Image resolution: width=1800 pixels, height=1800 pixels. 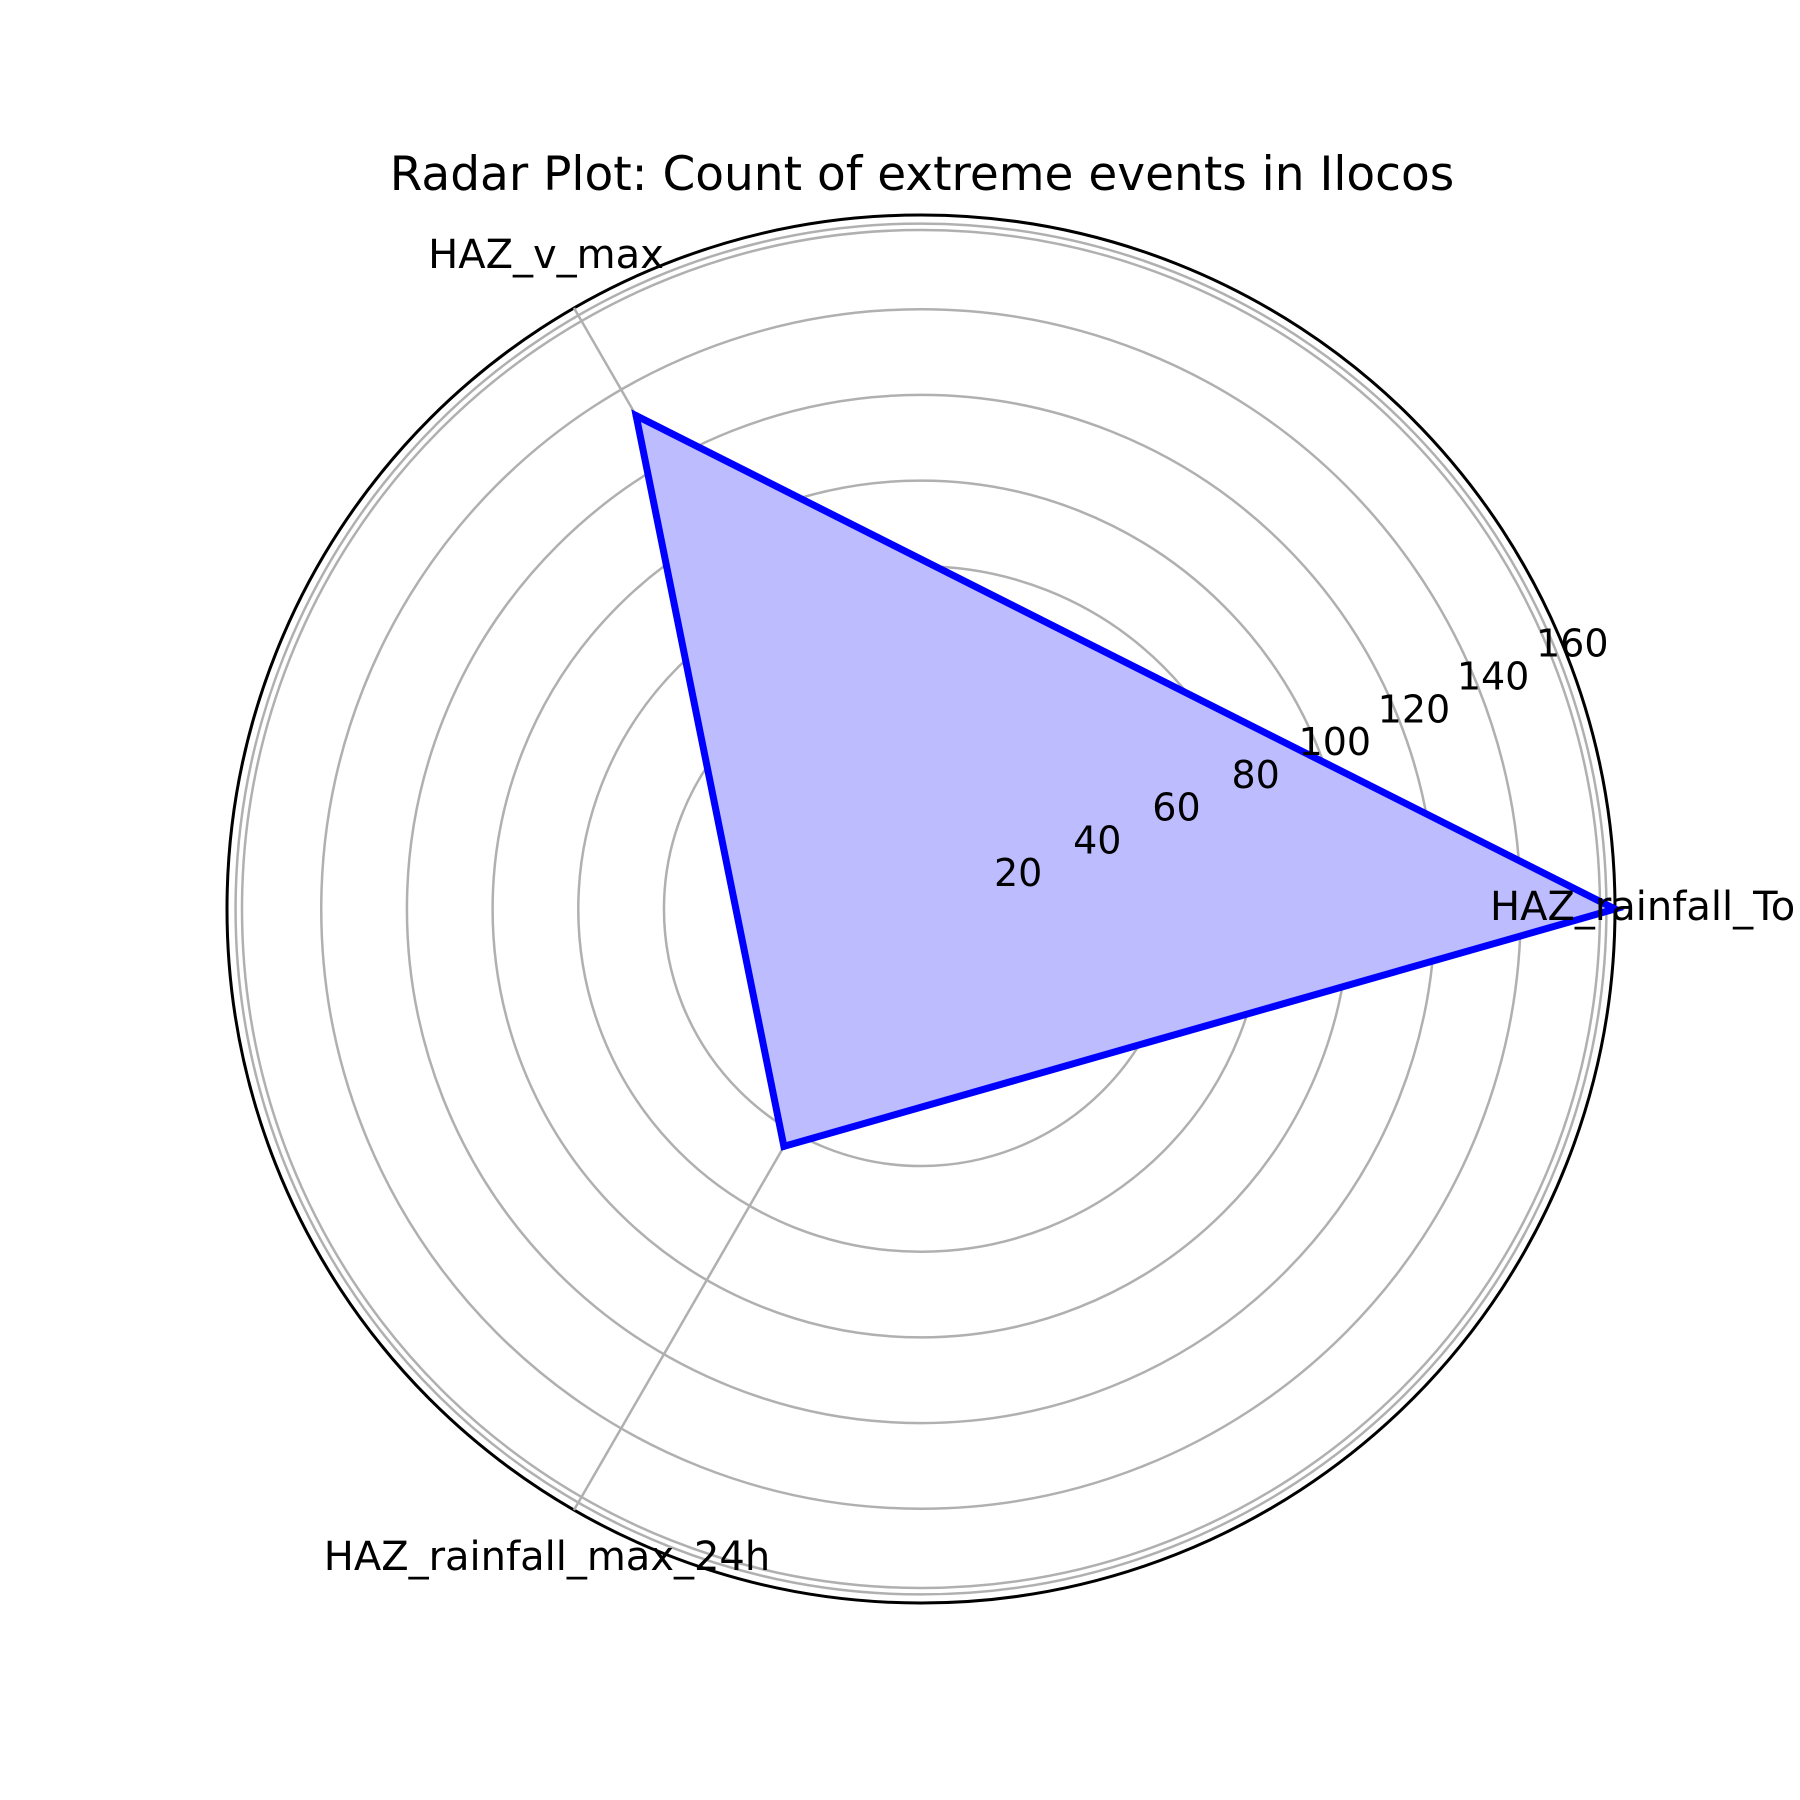 I want to click on r-tick-label-140: 140, so click(x=1493, y=676).